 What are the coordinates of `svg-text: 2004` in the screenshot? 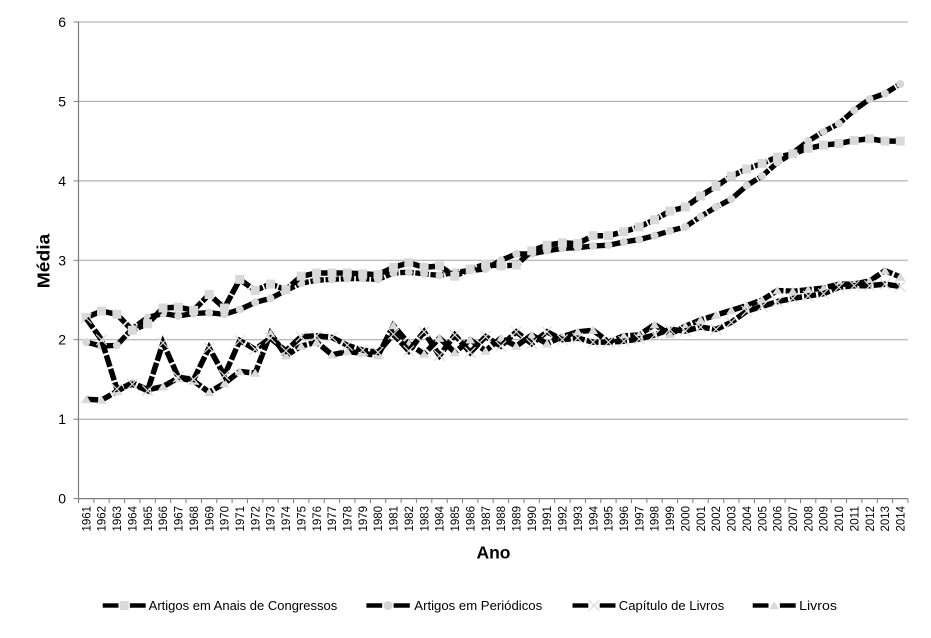 It's located at (748, 518).